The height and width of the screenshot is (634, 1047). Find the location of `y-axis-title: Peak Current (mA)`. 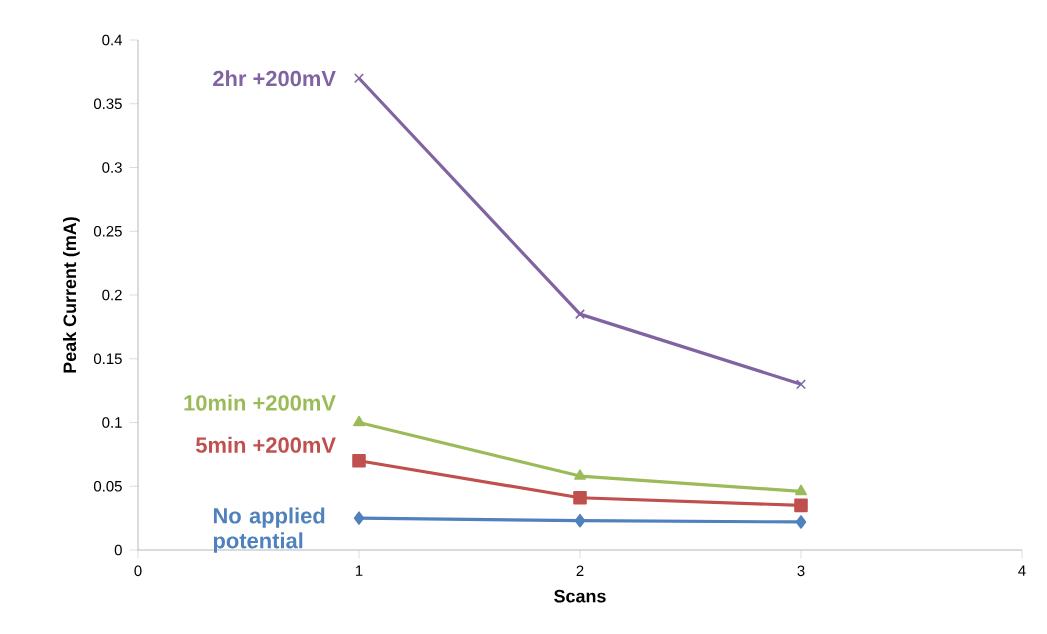

y-axis-title: Peak Current (mA) is located at coordinates (71, 295).